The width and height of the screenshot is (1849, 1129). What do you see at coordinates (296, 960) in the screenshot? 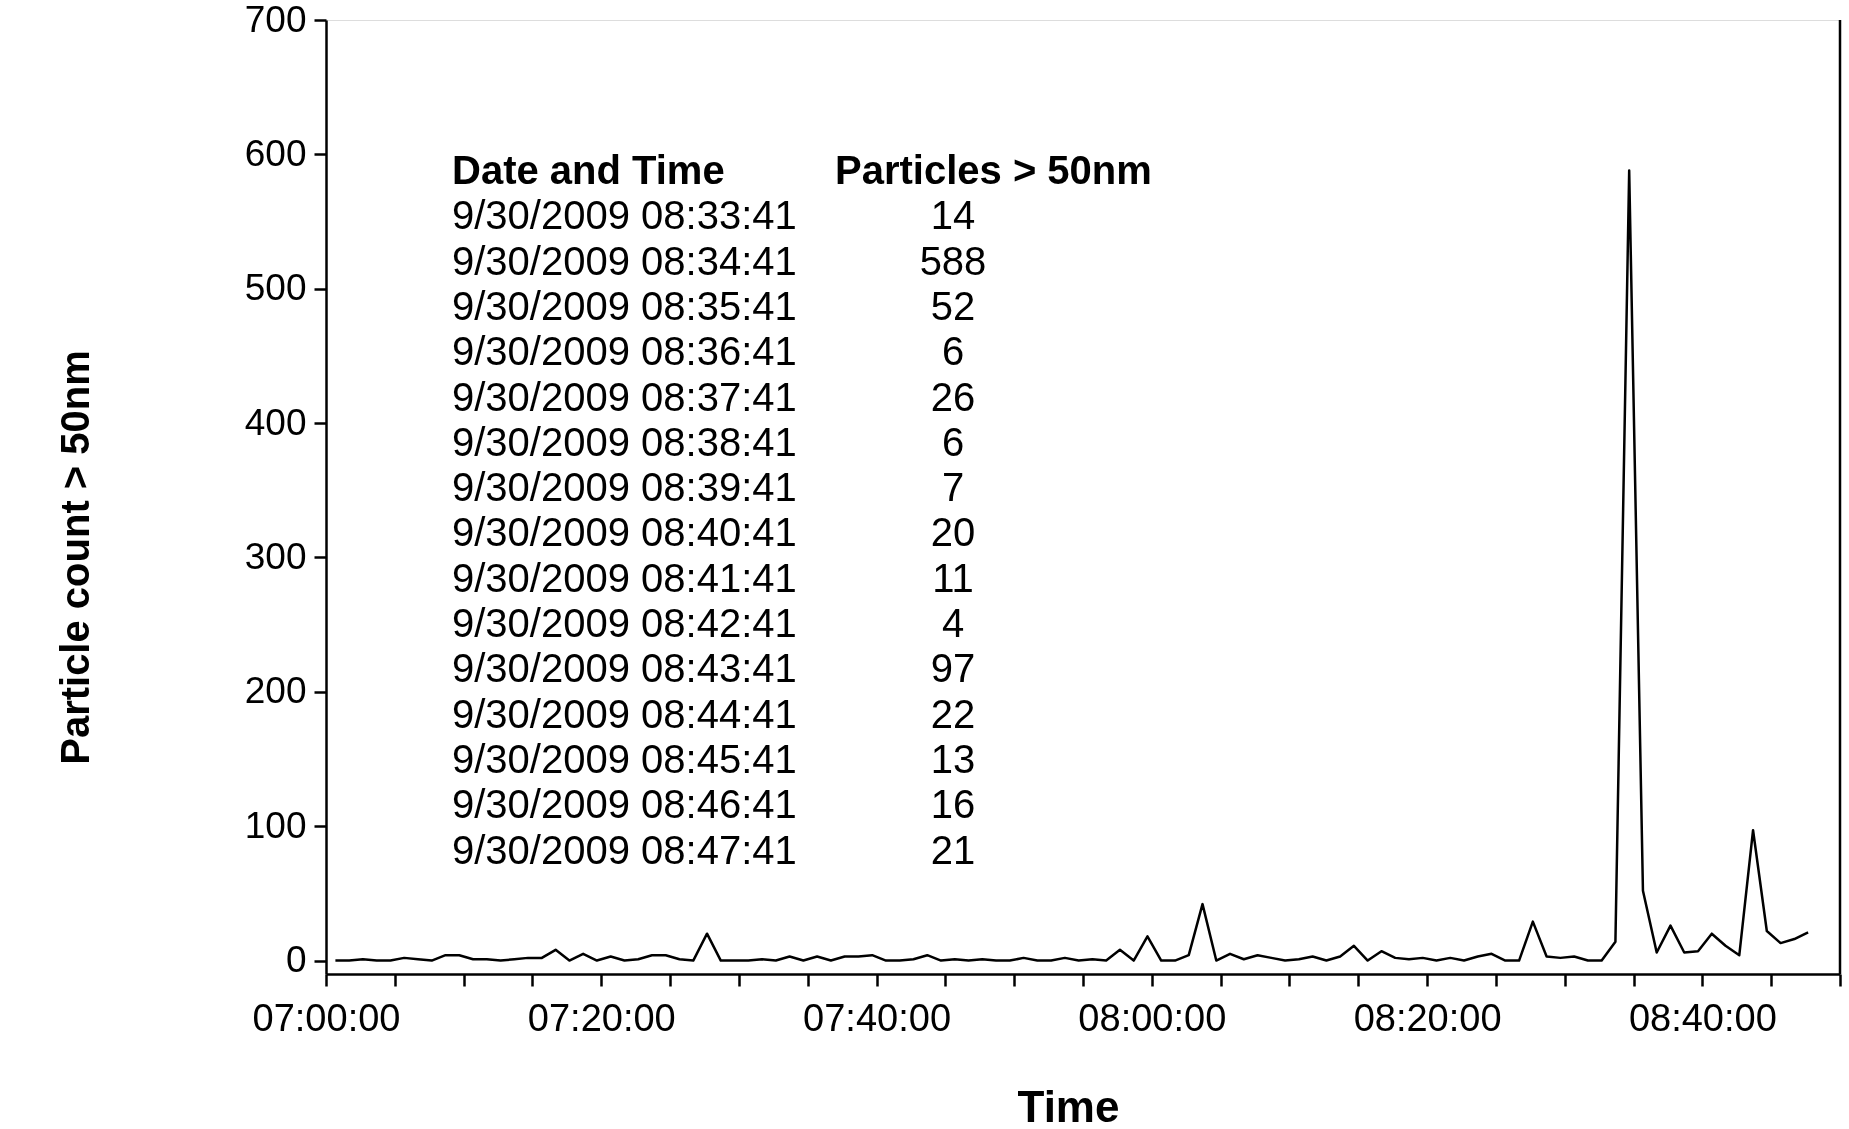
I see `y-tick-label: 0` at bounding box center [296, 960].